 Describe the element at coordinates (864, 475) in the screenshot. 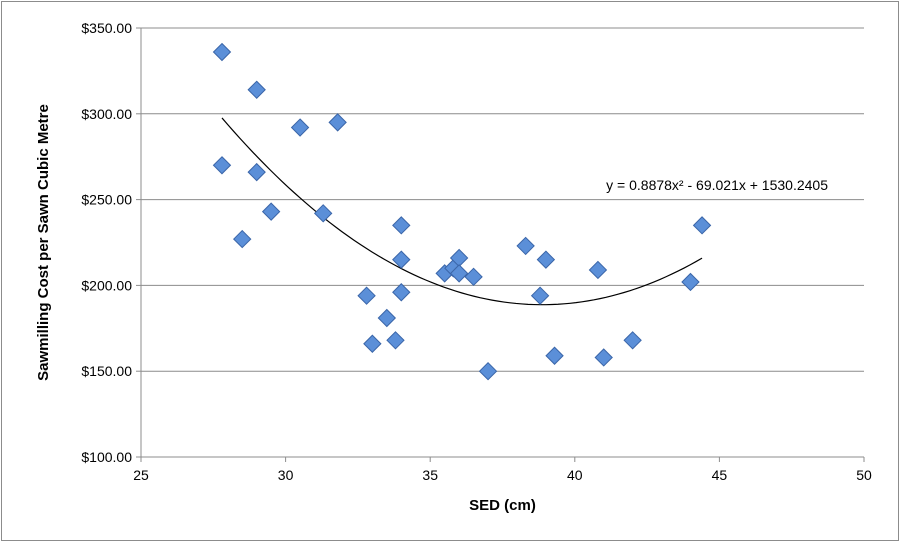

I see `x-tick-label: 50` at that location.